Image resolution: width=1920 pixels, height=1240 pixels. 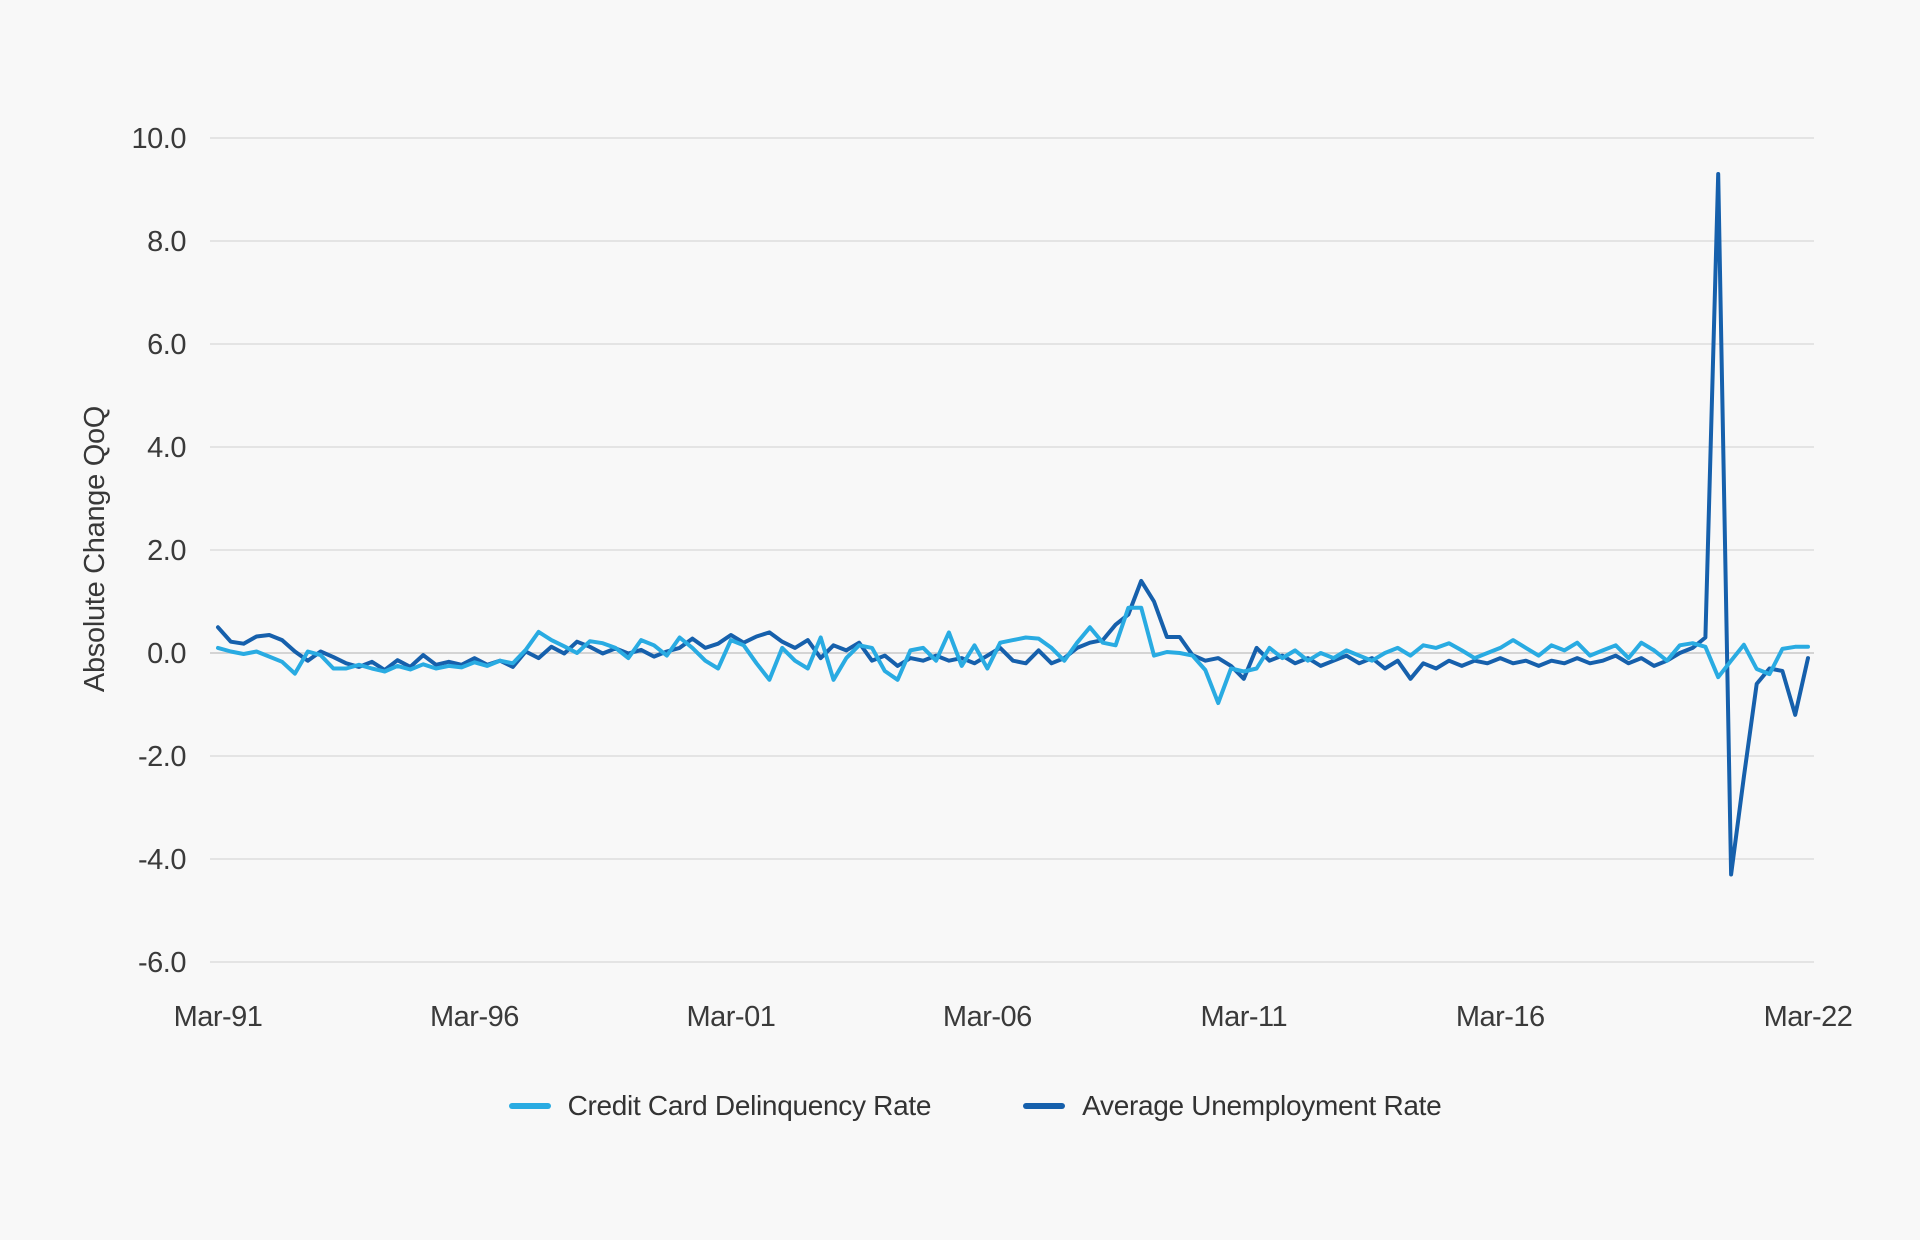 I want to click on y-tick-label: 4.0, so click(x=166, y=448).